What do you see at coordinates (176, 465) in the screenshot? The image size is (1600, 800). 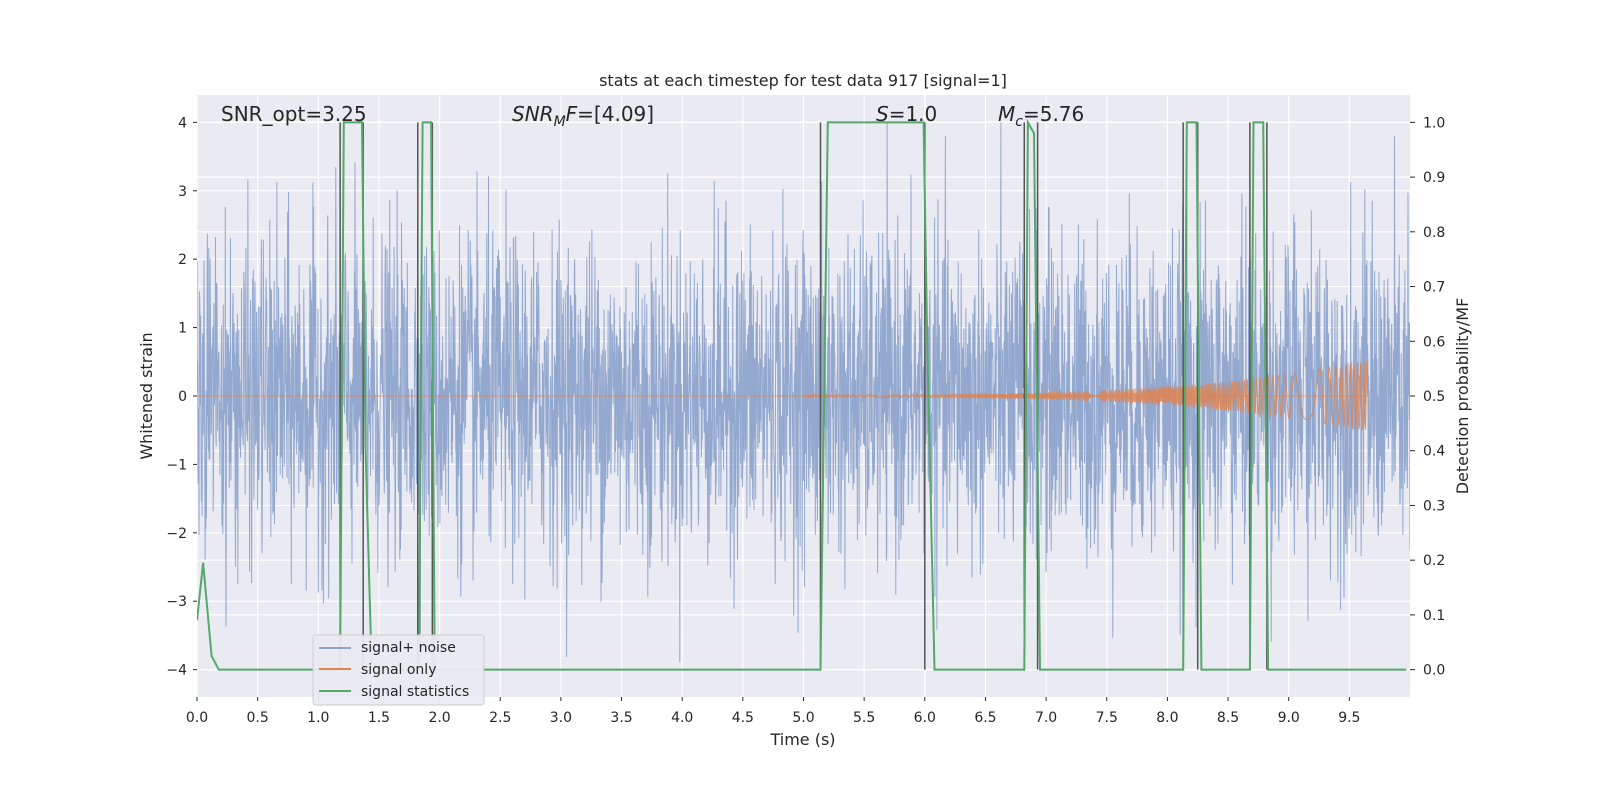 I see `y-left-tick-label-5: −1` at bounding box center [176, 465].